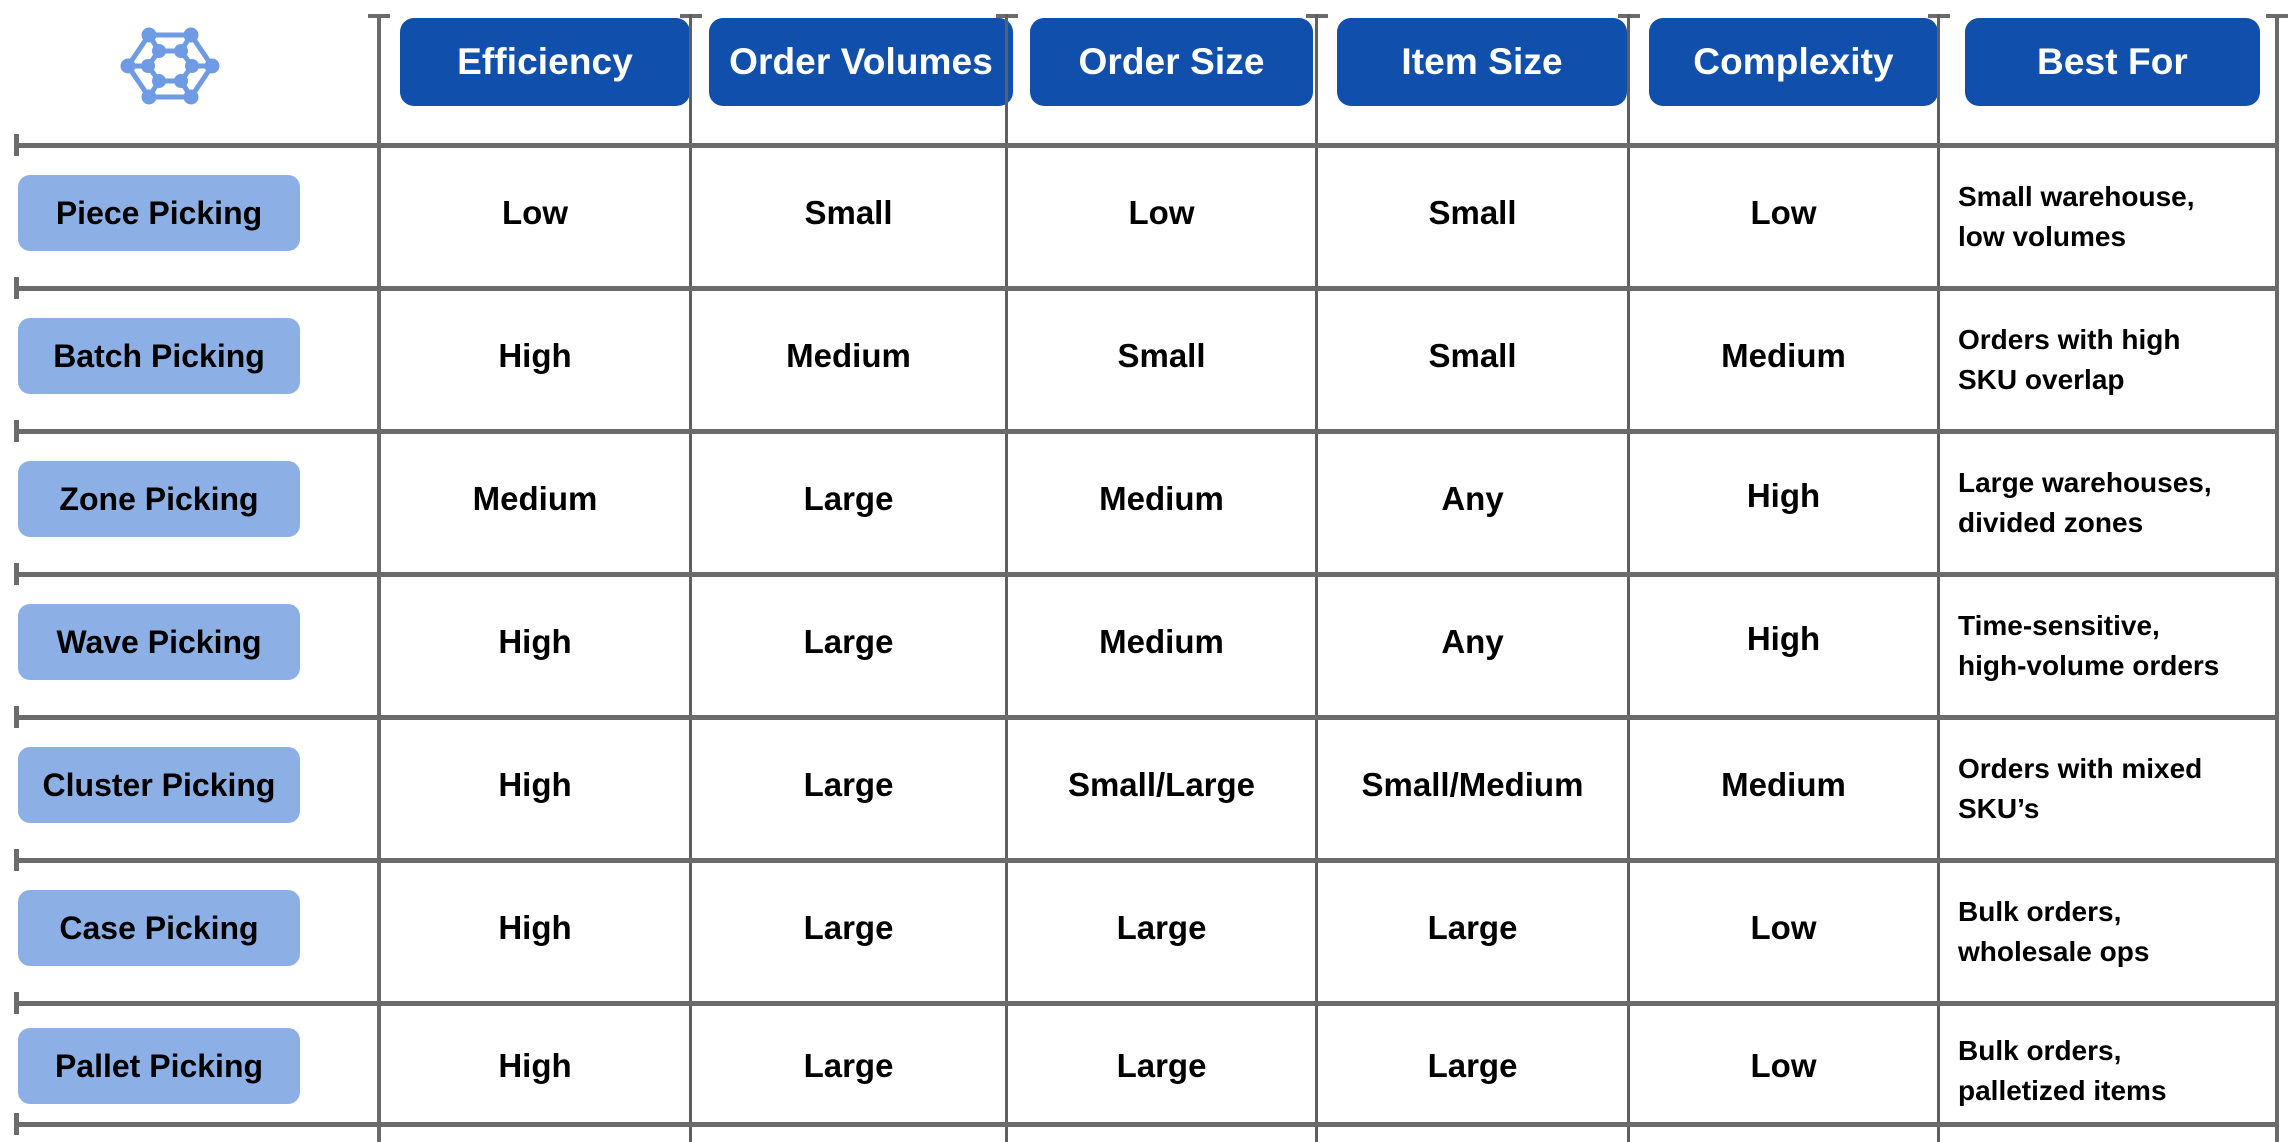  What do you see at coordinates (2120, 646) in the screenshot?
I see `cell-best-for: Time-sensitive, high-volume orders` at bounding box center [2120, 646].